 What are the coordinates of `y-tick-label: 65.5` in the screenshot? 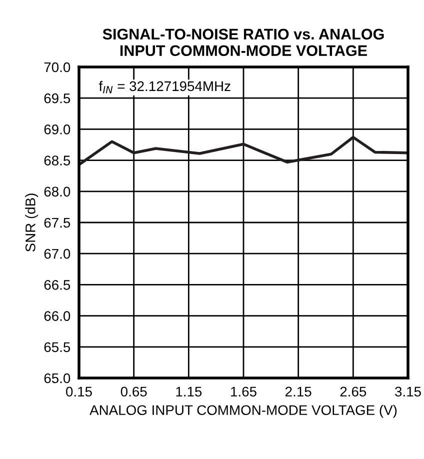 It's located at (57, 347).